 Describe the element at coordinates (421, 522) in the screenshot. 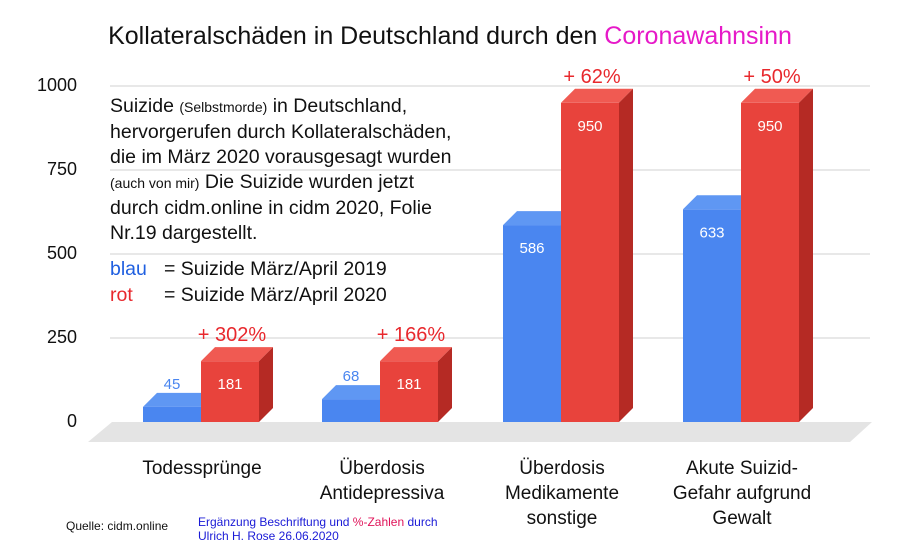

I see `credit-part2: durch` at that location.